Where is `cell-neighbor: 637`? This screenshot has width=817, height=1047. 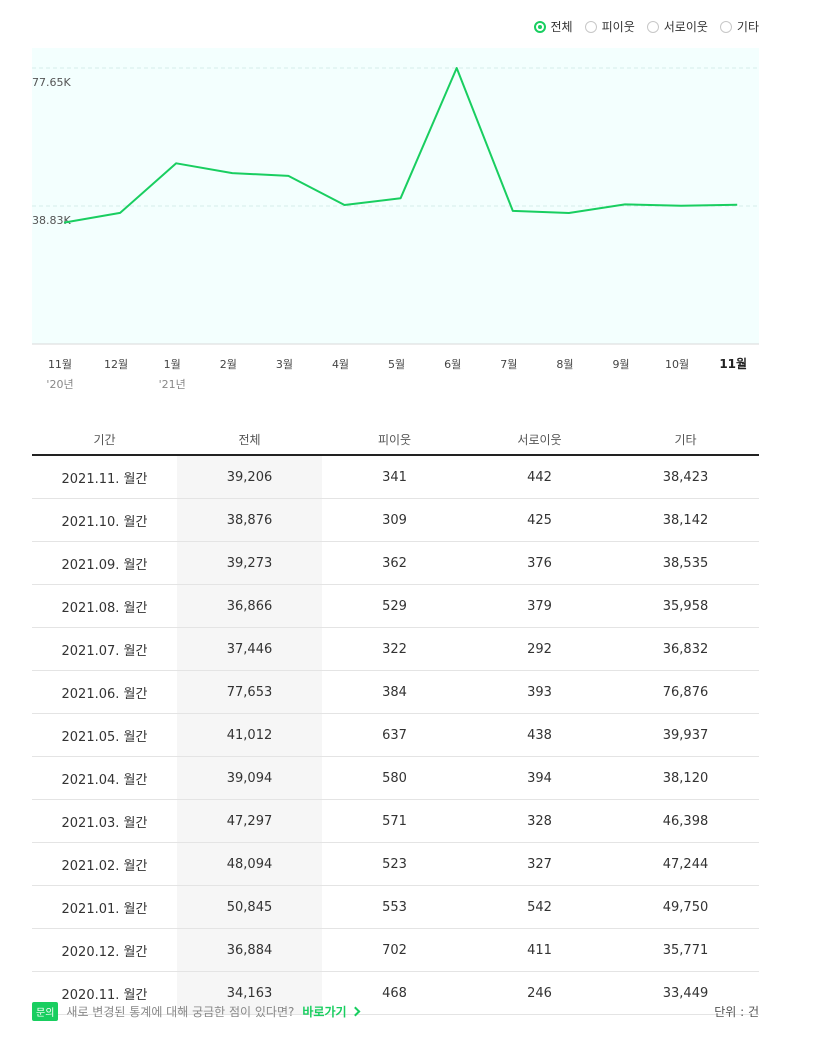 cell-neighbor: 637 is located at coordinates (394, 735).